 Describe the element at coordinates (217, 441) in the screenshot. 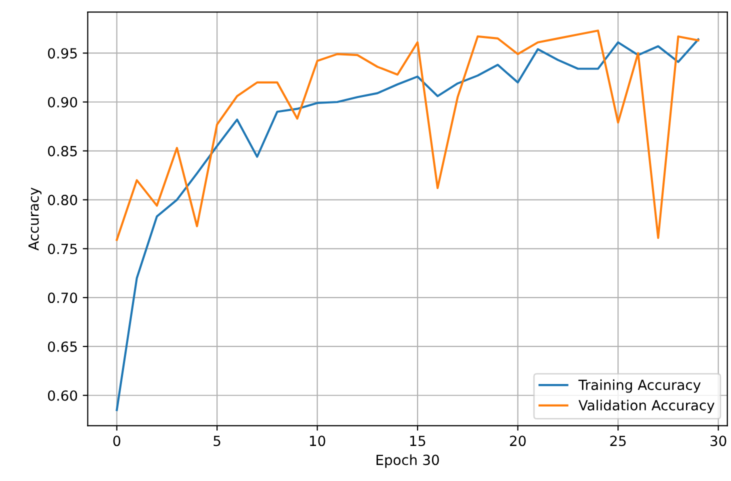

I see `x-tick-label: 5` at that location.